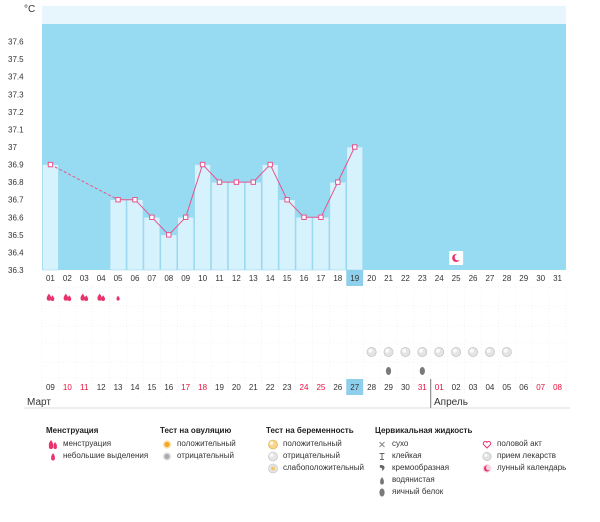 This screenshot has height=522, width=600. What do you see at coordinates (489, 387) in the screenshot?
I see `calendar-date-label: 04` at bounding box center [489, 387].